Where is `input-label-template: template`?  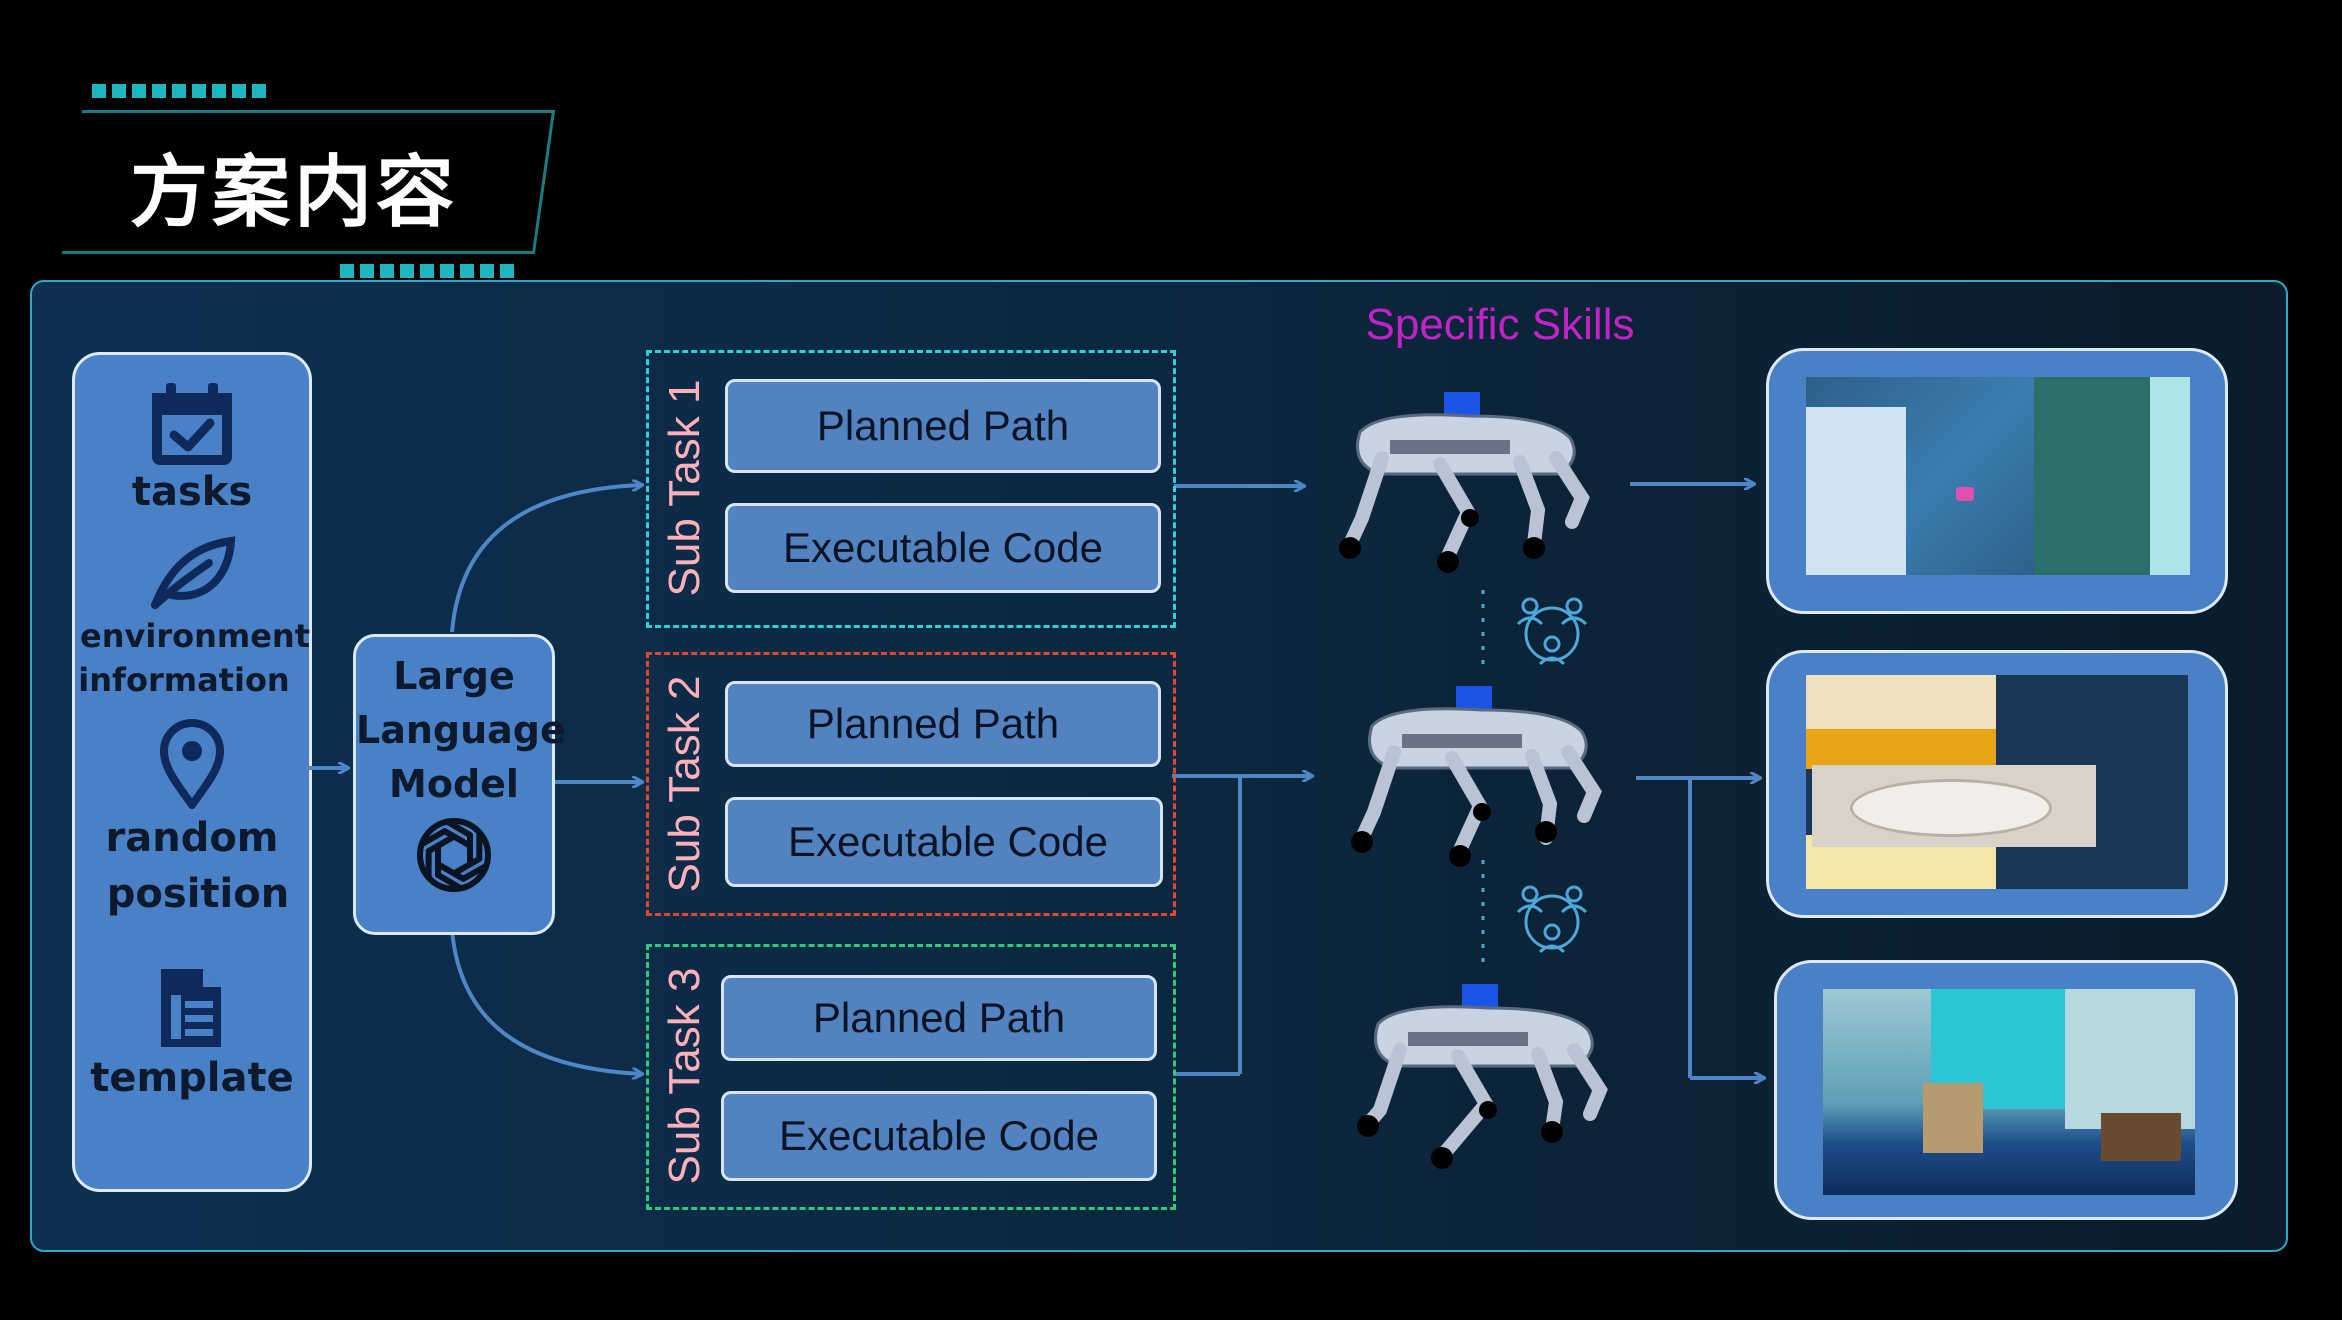 input-label-template: template is located at coordinates (192, 1078).